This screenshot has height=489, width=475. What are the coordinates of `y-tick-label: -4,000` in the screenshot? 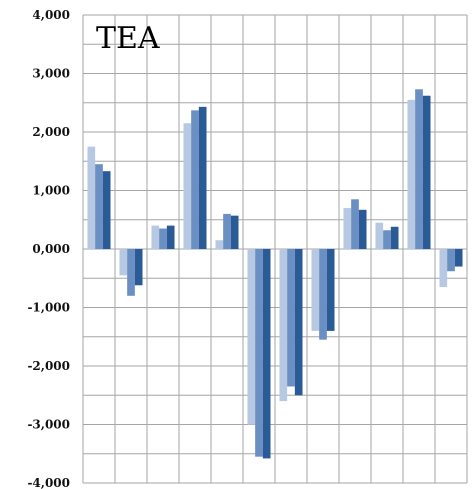 It's located at (48, 482).